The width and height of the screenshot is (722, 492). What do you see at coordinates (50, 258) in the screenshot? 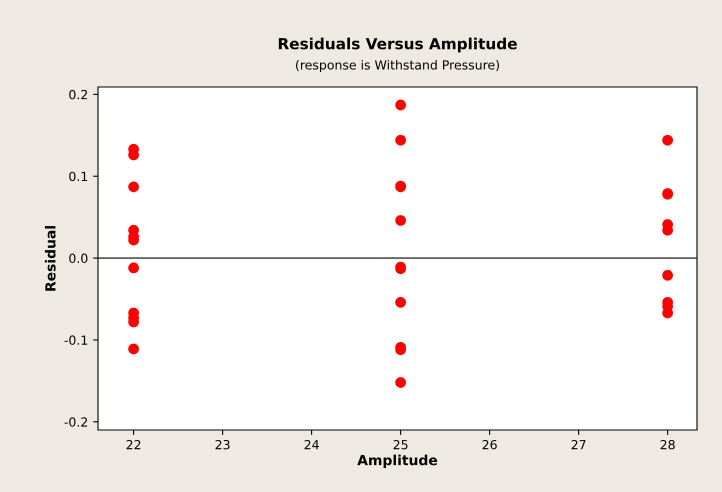
I see `y-axis-title: Residual` at bounding box center [50, 258].